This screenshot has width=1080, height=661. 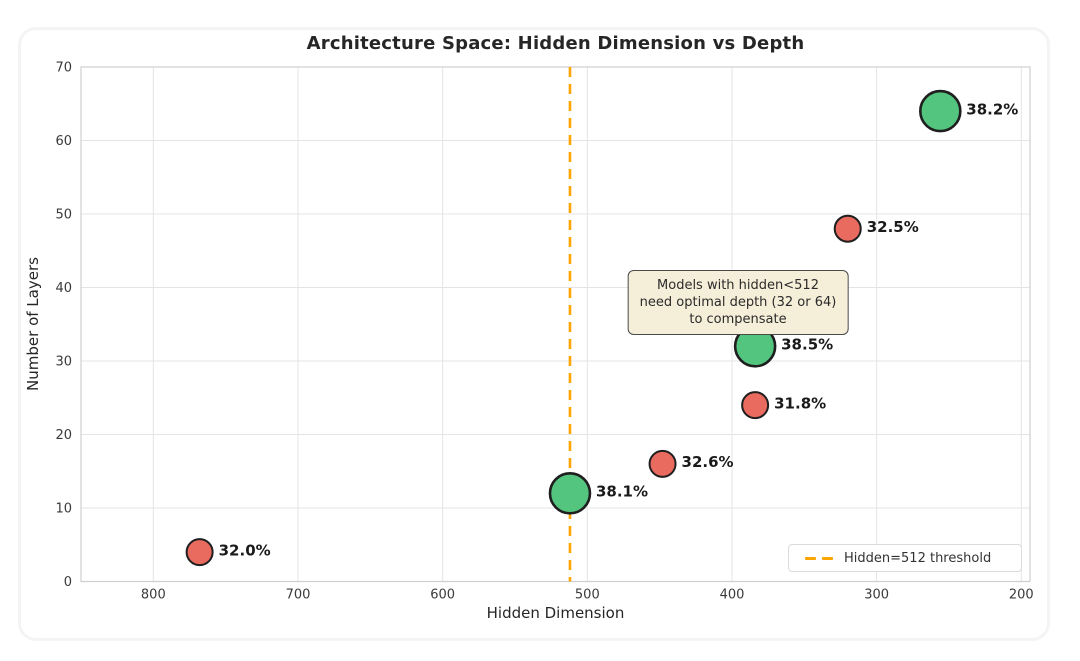 I want to click on x-tick-label: 300, so click(x=876, y=595).